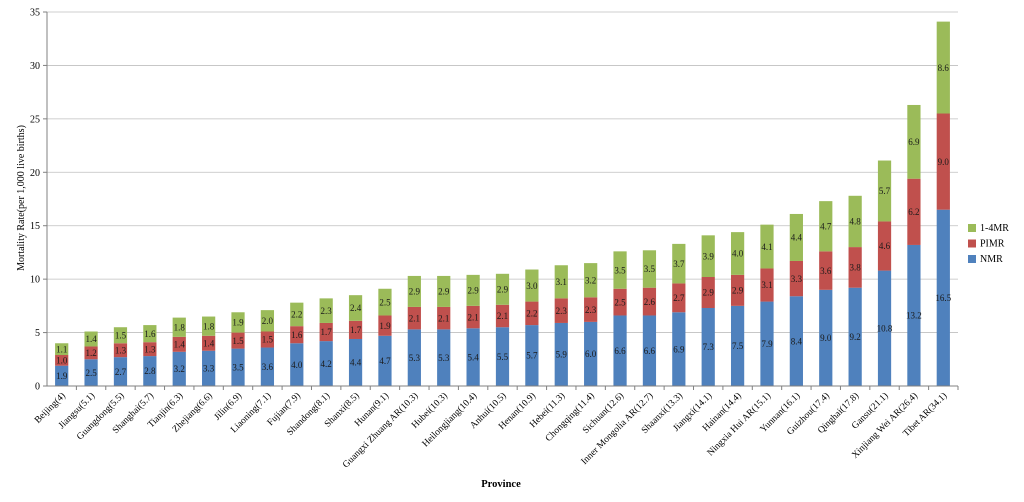 The height and width of the screenshot is (502, 1024). I want to click on data-label: 2.0, so click(268, 321).